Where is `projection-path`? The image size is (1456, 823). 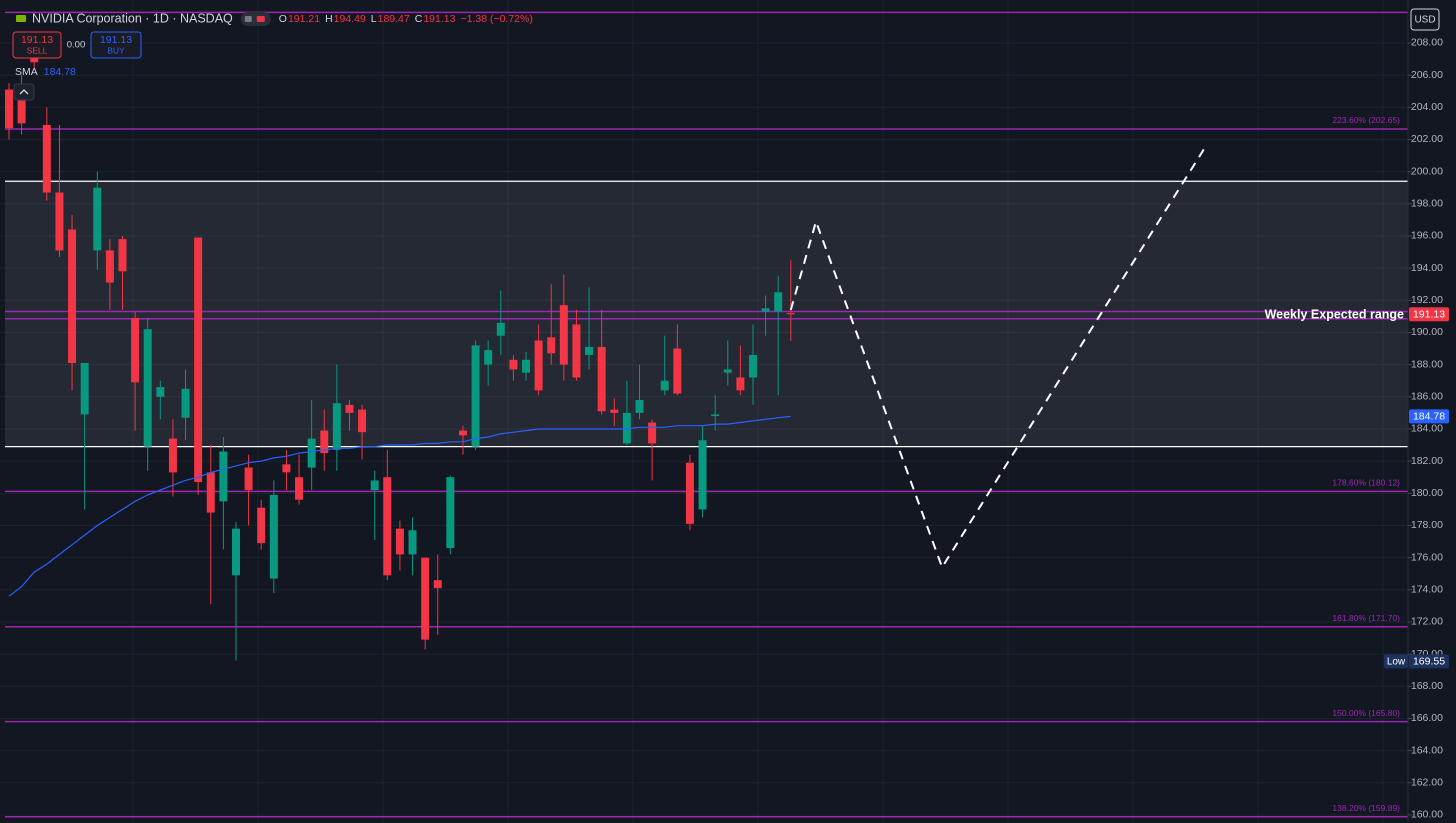
projection-path is located at coordinates (998, 356).